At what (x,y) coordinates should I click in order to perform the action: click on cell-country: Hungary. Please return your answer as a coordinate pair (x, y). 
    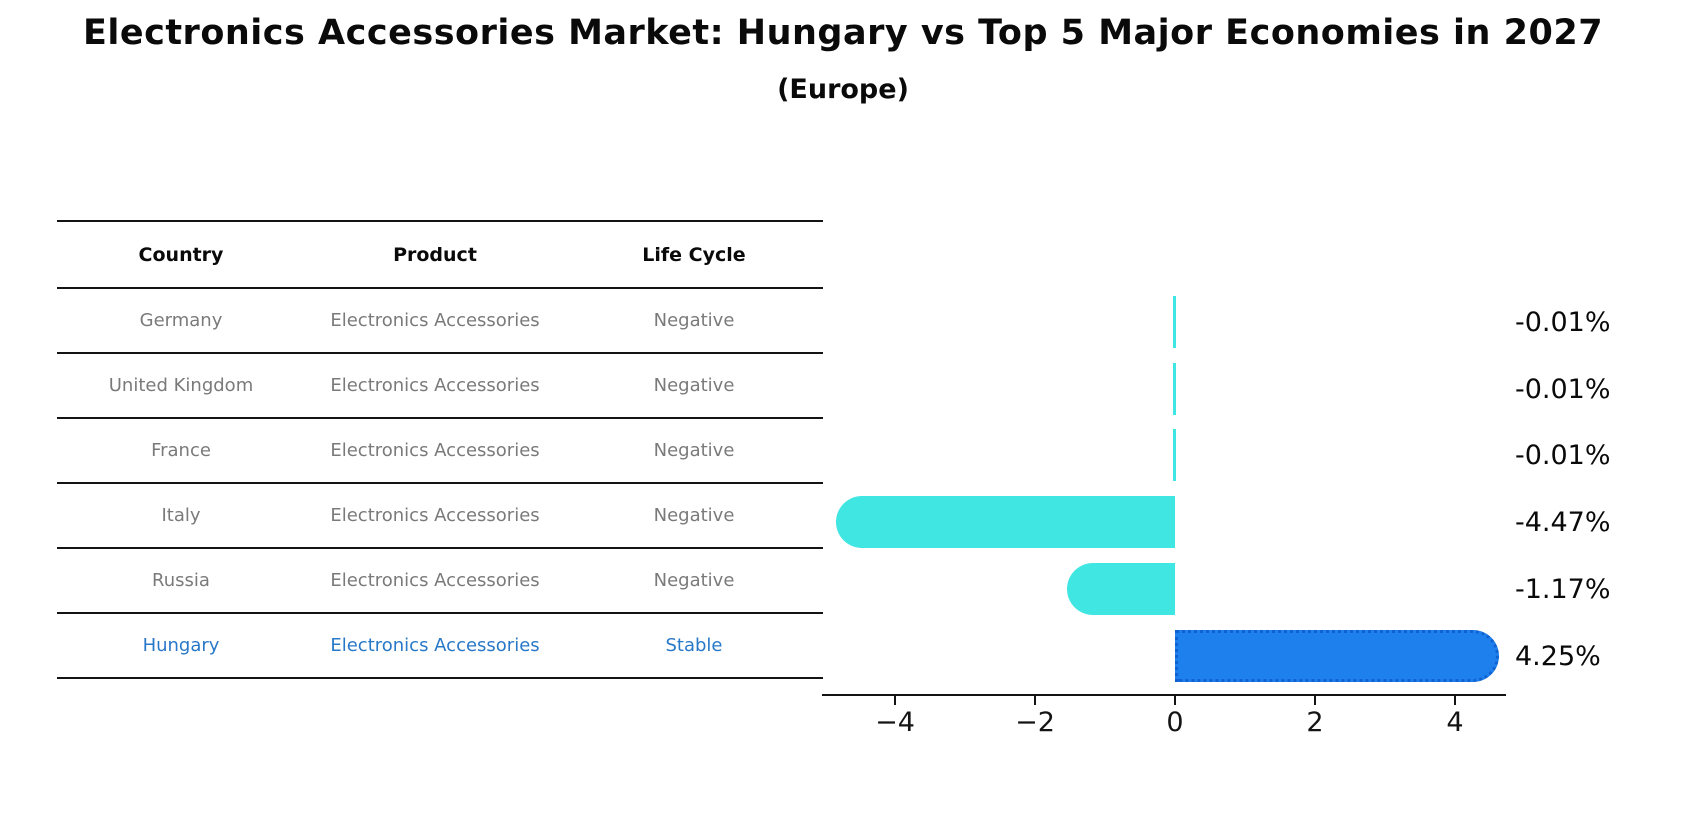
    Looking at the image, I should click on (181, 646).